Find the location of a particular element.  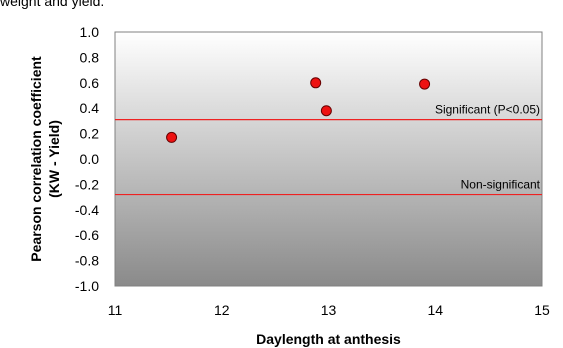

x-axis-title: Daylength at anthesis is located at coordinates (328, 339).